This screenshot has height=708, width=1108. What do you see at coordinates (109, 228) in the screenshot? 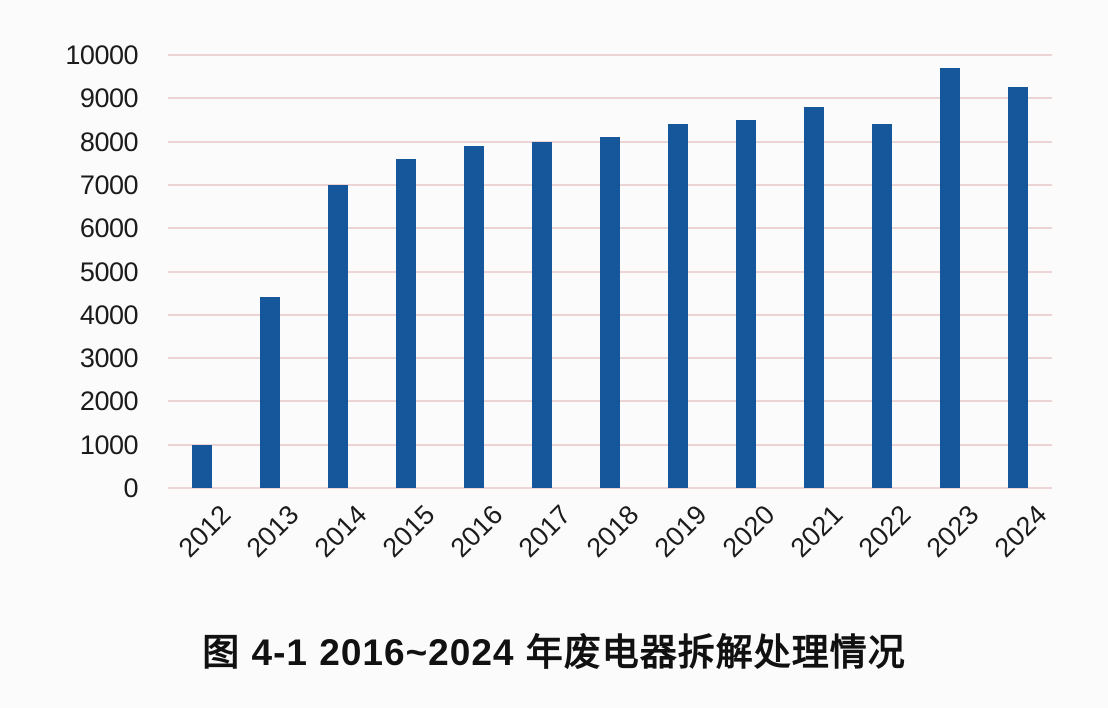
I see `y-axis-tick-label: 6000` at bounding box center [109, 228].